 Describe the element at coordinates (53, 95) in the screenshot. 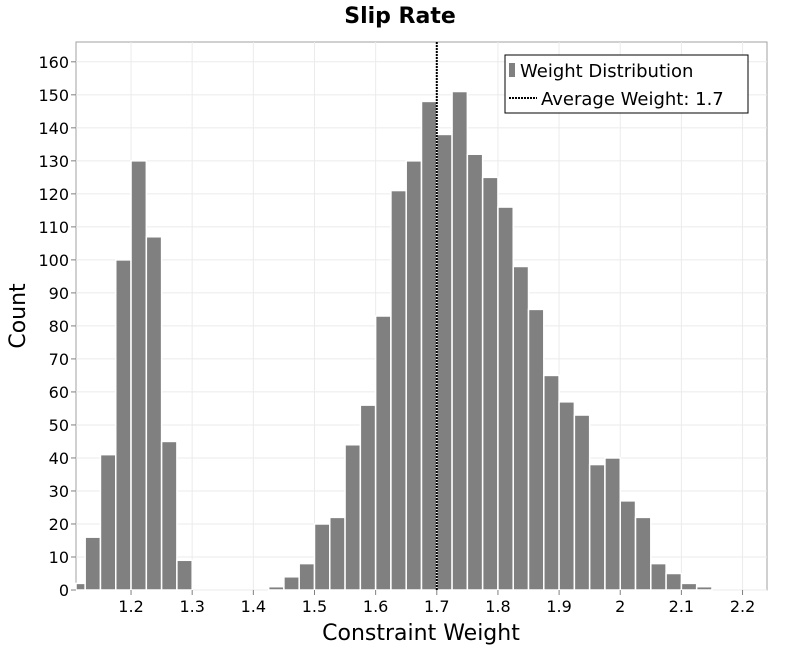

I see `y-tick-label: 150` at that location.